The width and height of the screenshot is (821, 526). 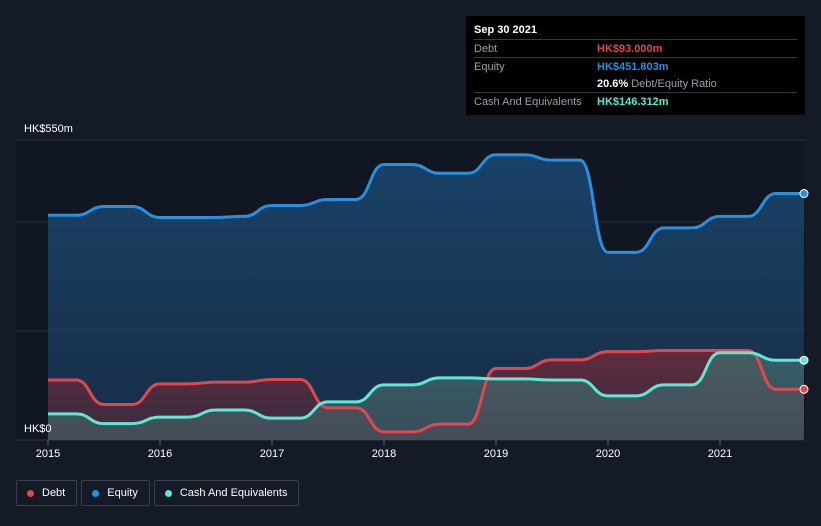 I want to click on x-tick-label-2016: 2016, so click(x=160, y=454).